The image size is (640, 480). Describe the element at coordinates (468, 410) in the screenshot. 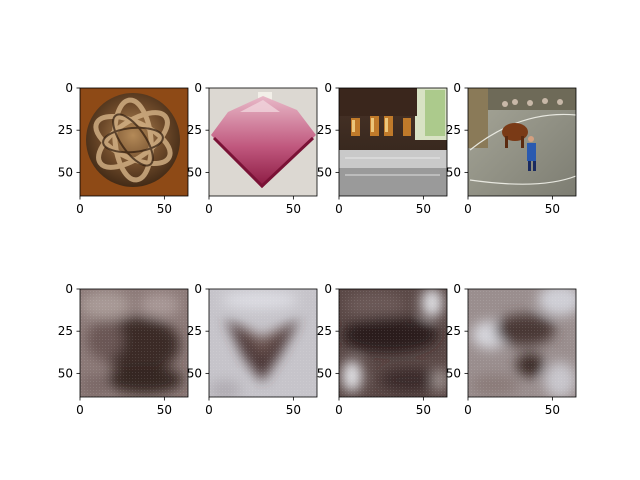

I see `x-tick-label-r2c4-0: 0` at that location.